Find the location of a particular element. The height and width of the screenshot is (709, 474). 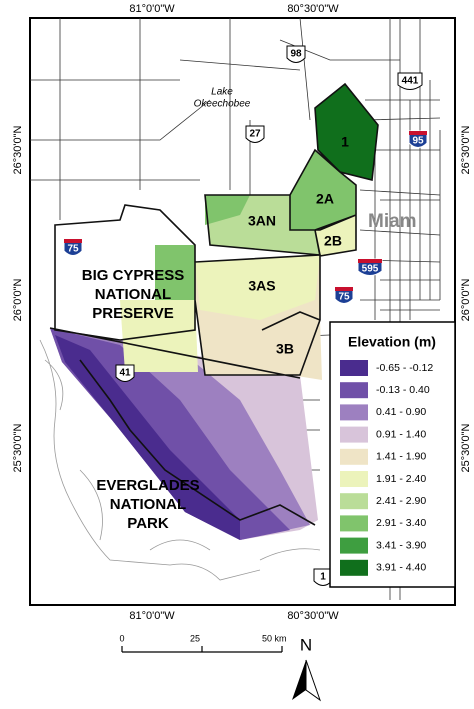

north-arrow-right is located at coordinates (313, 680).